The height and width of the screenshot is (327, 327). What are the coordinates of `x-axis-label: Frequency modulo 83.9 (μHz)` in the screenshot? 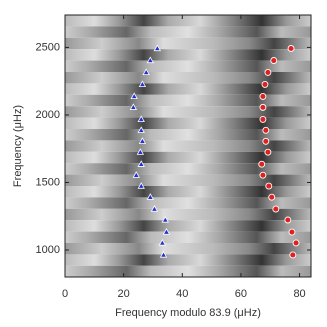 It's located at (188, 313).